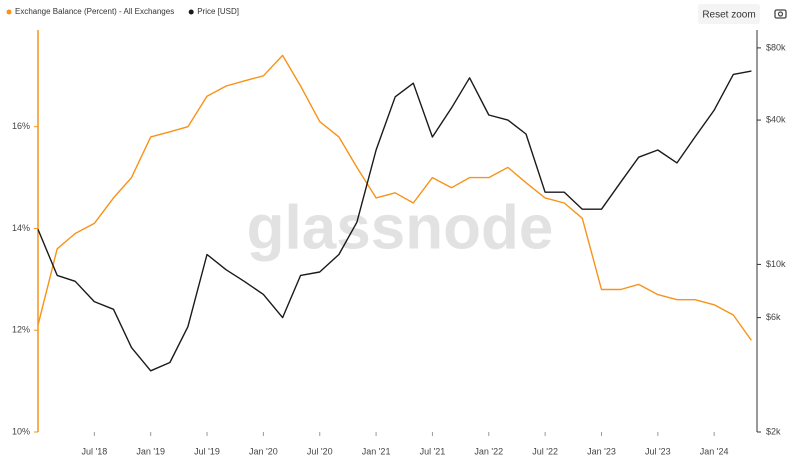  I want to click on camera-icon, so click(780, 14).